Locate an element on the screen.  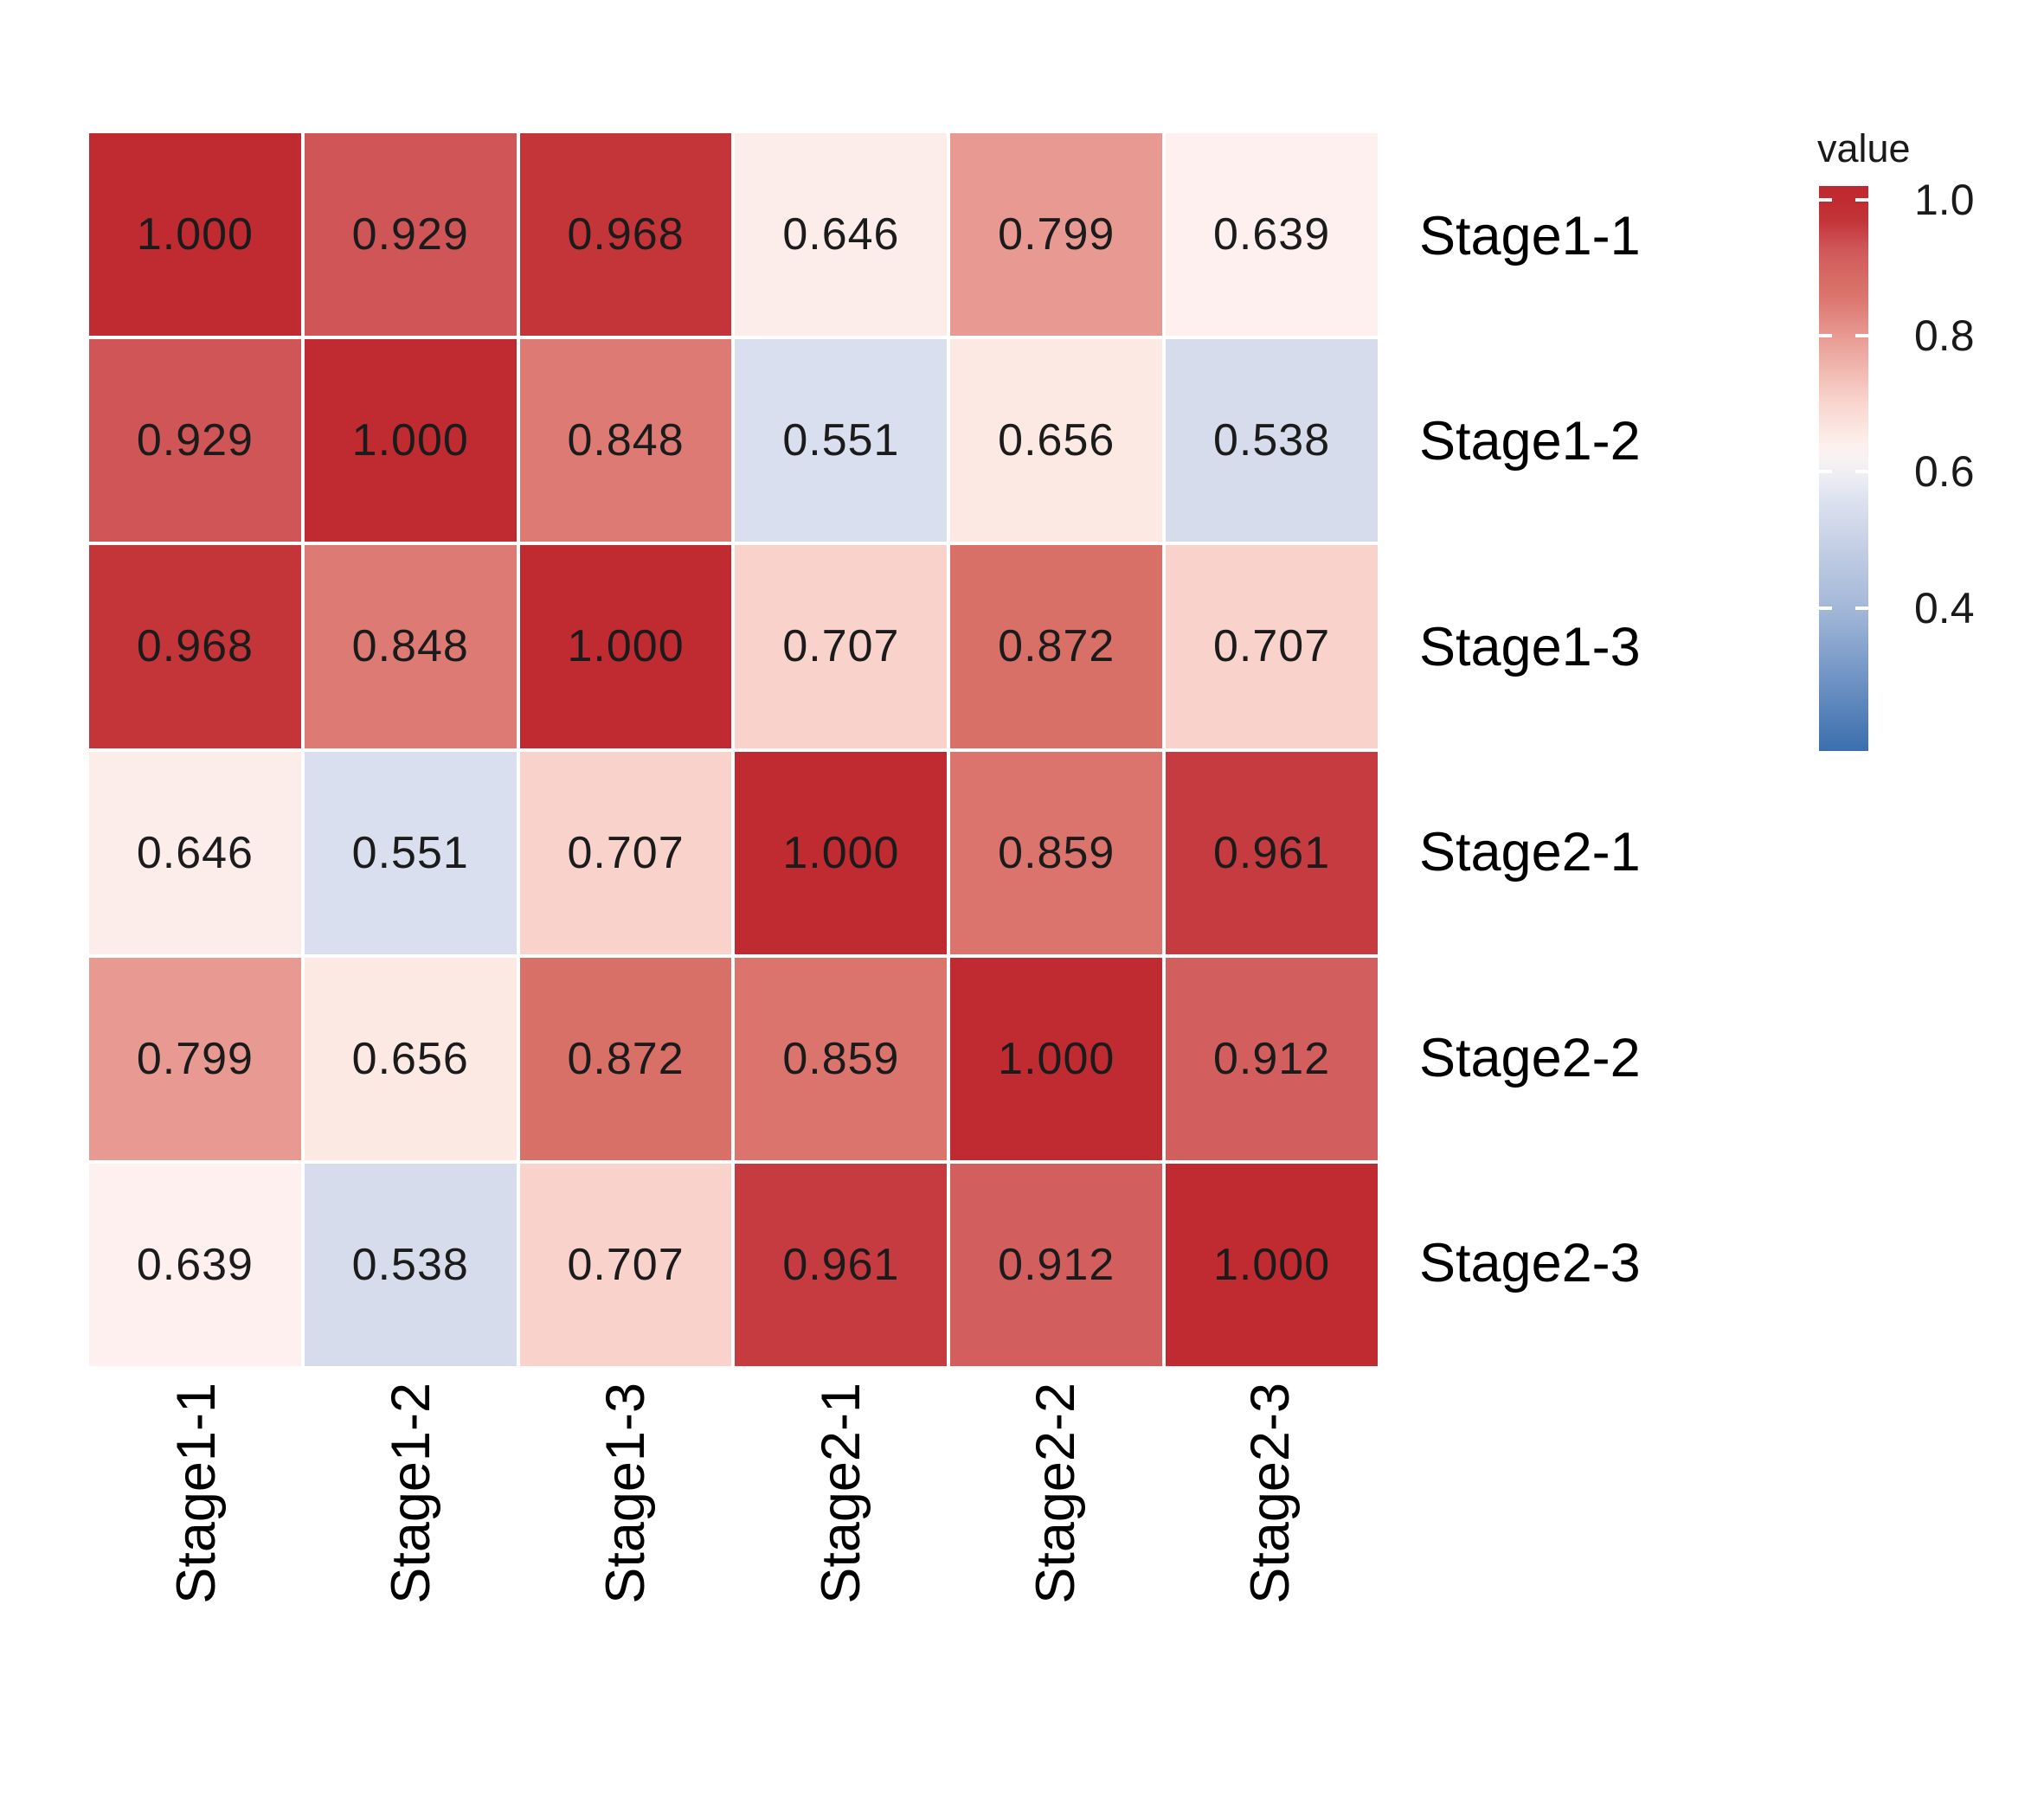
column-label: Stage1-3 is located at coordinates (626, 1493).